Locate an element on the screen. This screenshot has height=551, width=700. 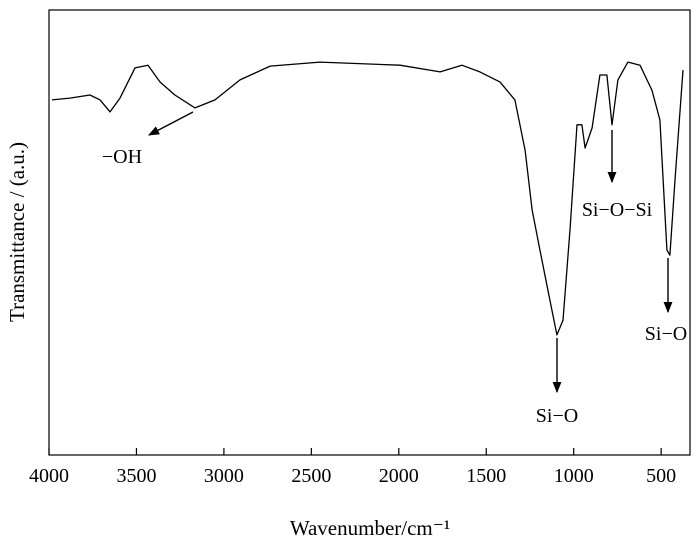
x-tick-label: 4000 is located at coordinates (49, 476).